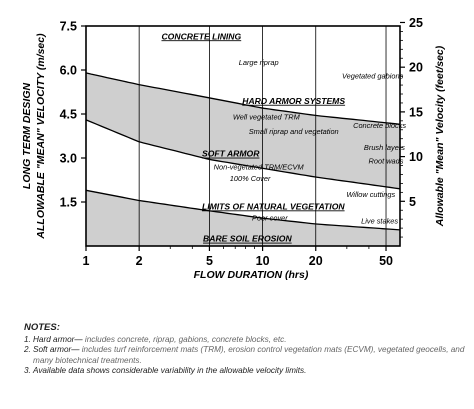 Image resolution: width=474 pixels, height=409 pixels. Describe the element at coordinates (259, 62) in the screenshot. I see `annotation: Large riprap` at that location.